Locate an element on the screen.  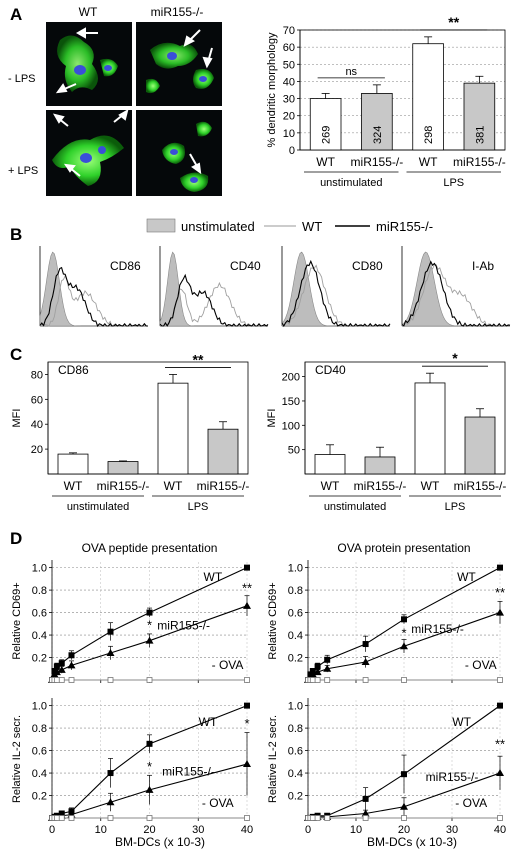
significance-label: * is located at coordinates (455, 358).